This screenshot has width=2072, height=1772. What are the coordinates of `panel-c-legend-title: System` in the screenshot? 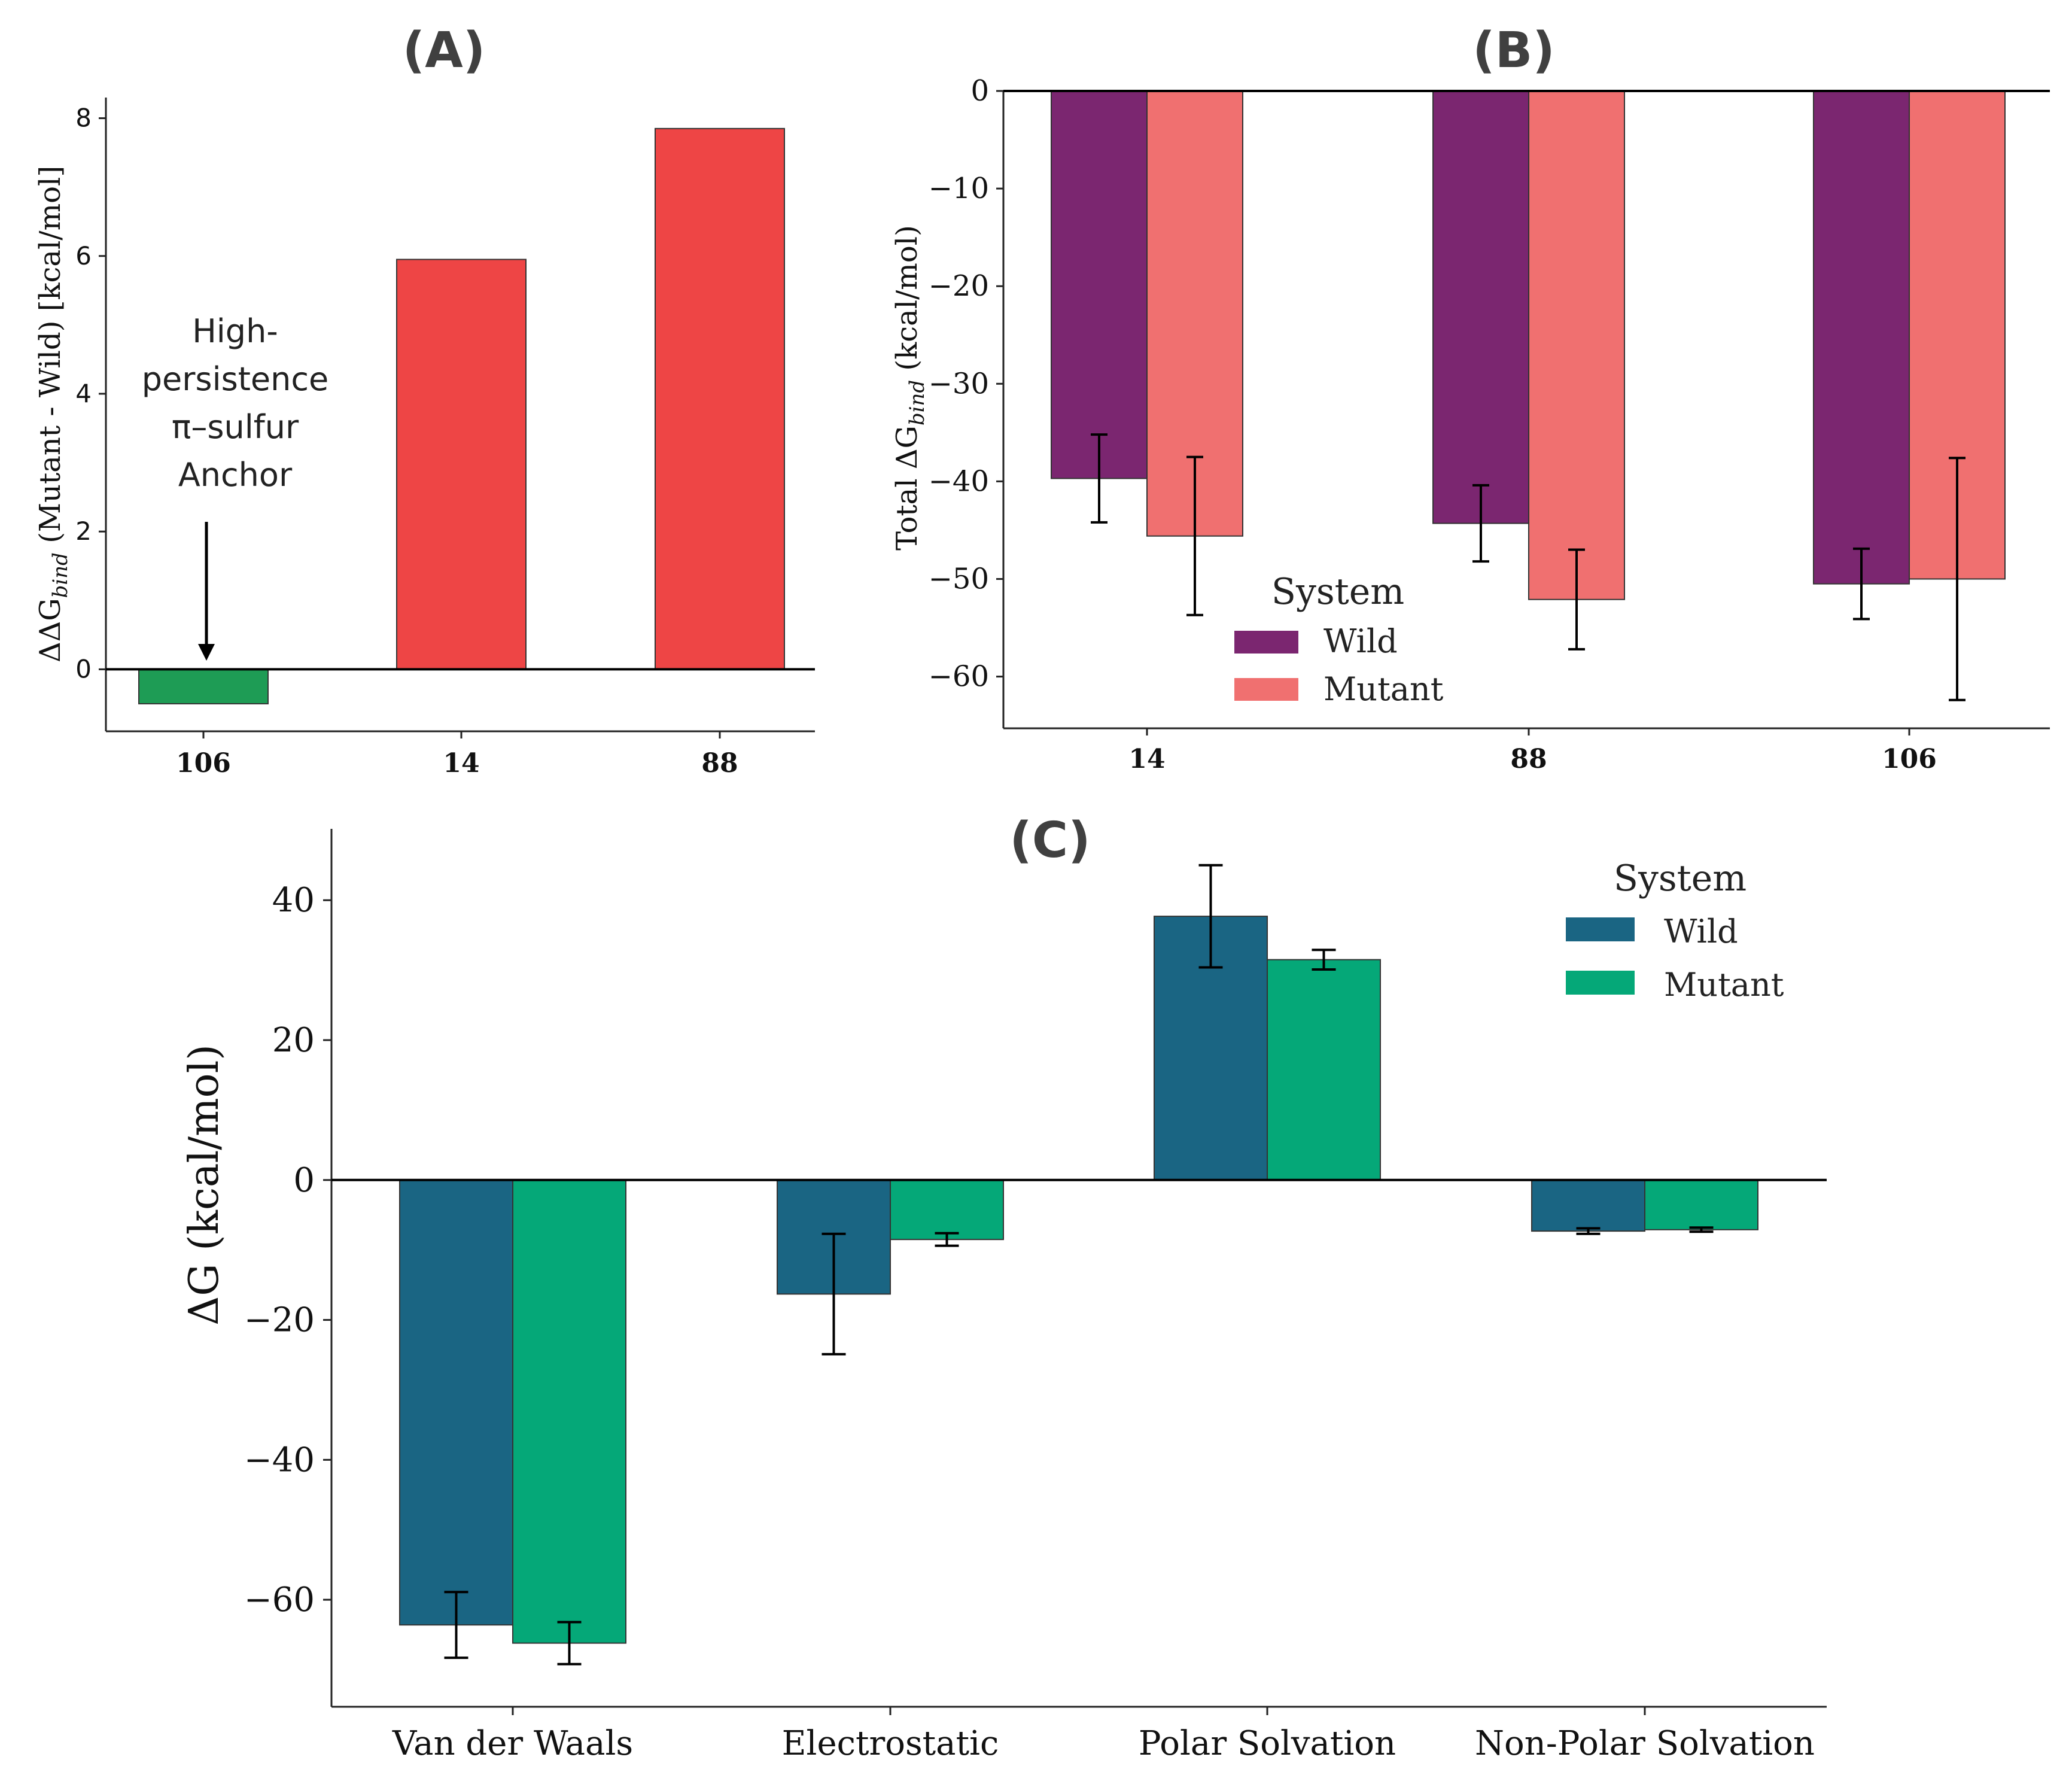 It's located at (1680, 878).